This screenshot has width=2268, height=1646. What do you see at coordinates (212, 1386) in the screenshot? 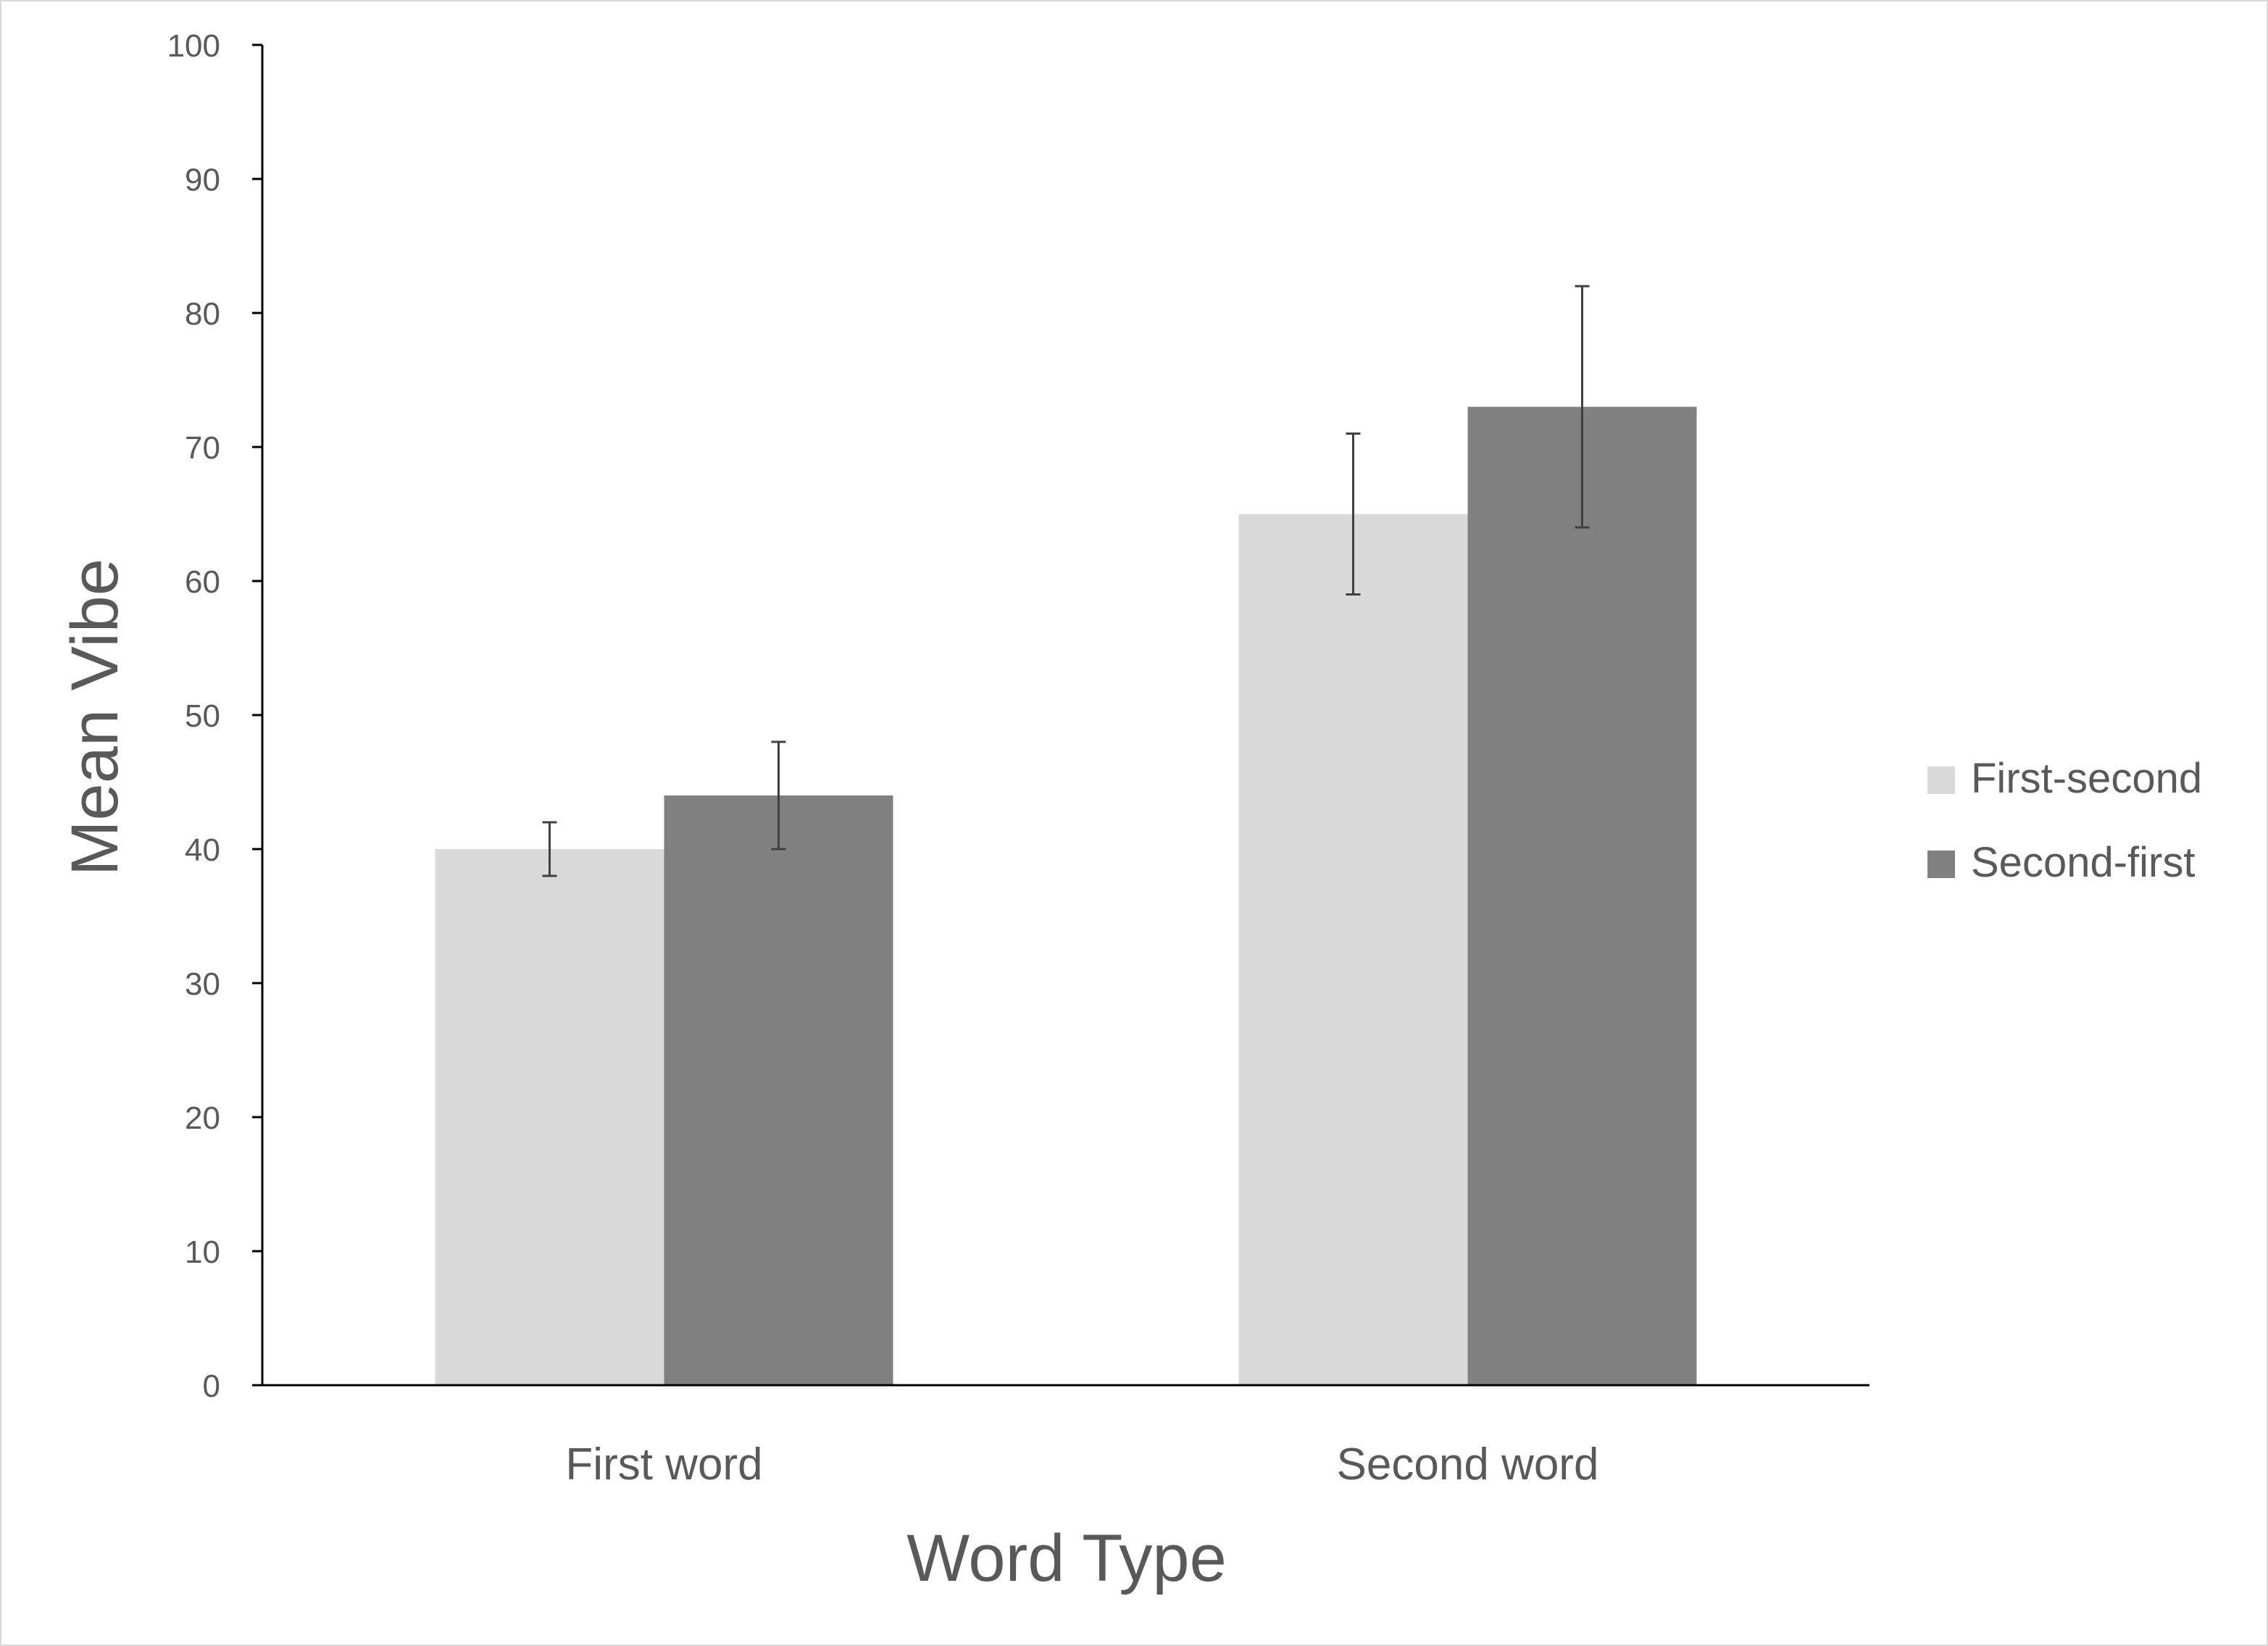
I see `y-tick-label-0: 0` at bounding box center [212, 1386].